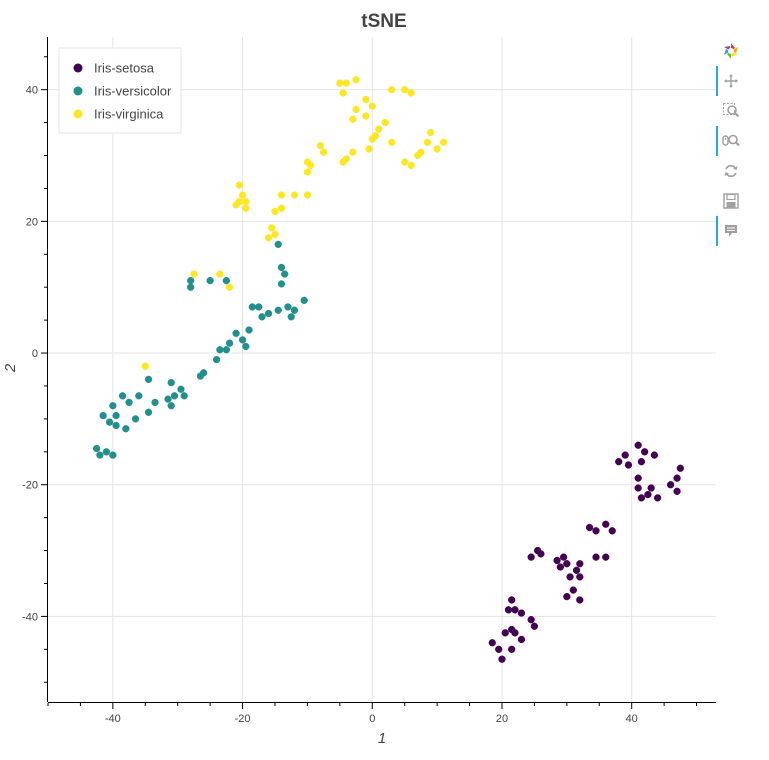  I want to click on box-zoom-icon, so click(731, 110).